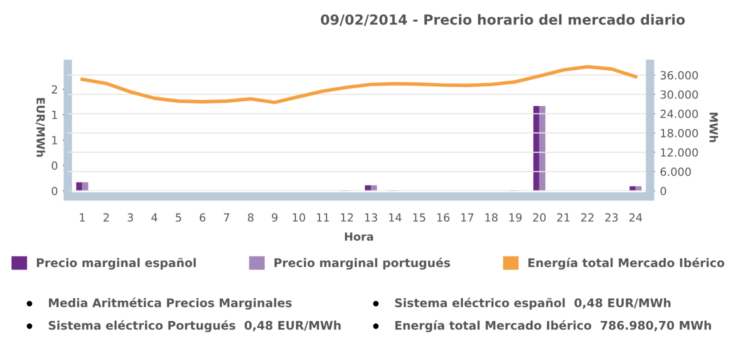  What do you see at coordinates (539, 217) in the screenshot?
I see `x-tick-label: 20` at bounding box center [539, 217].